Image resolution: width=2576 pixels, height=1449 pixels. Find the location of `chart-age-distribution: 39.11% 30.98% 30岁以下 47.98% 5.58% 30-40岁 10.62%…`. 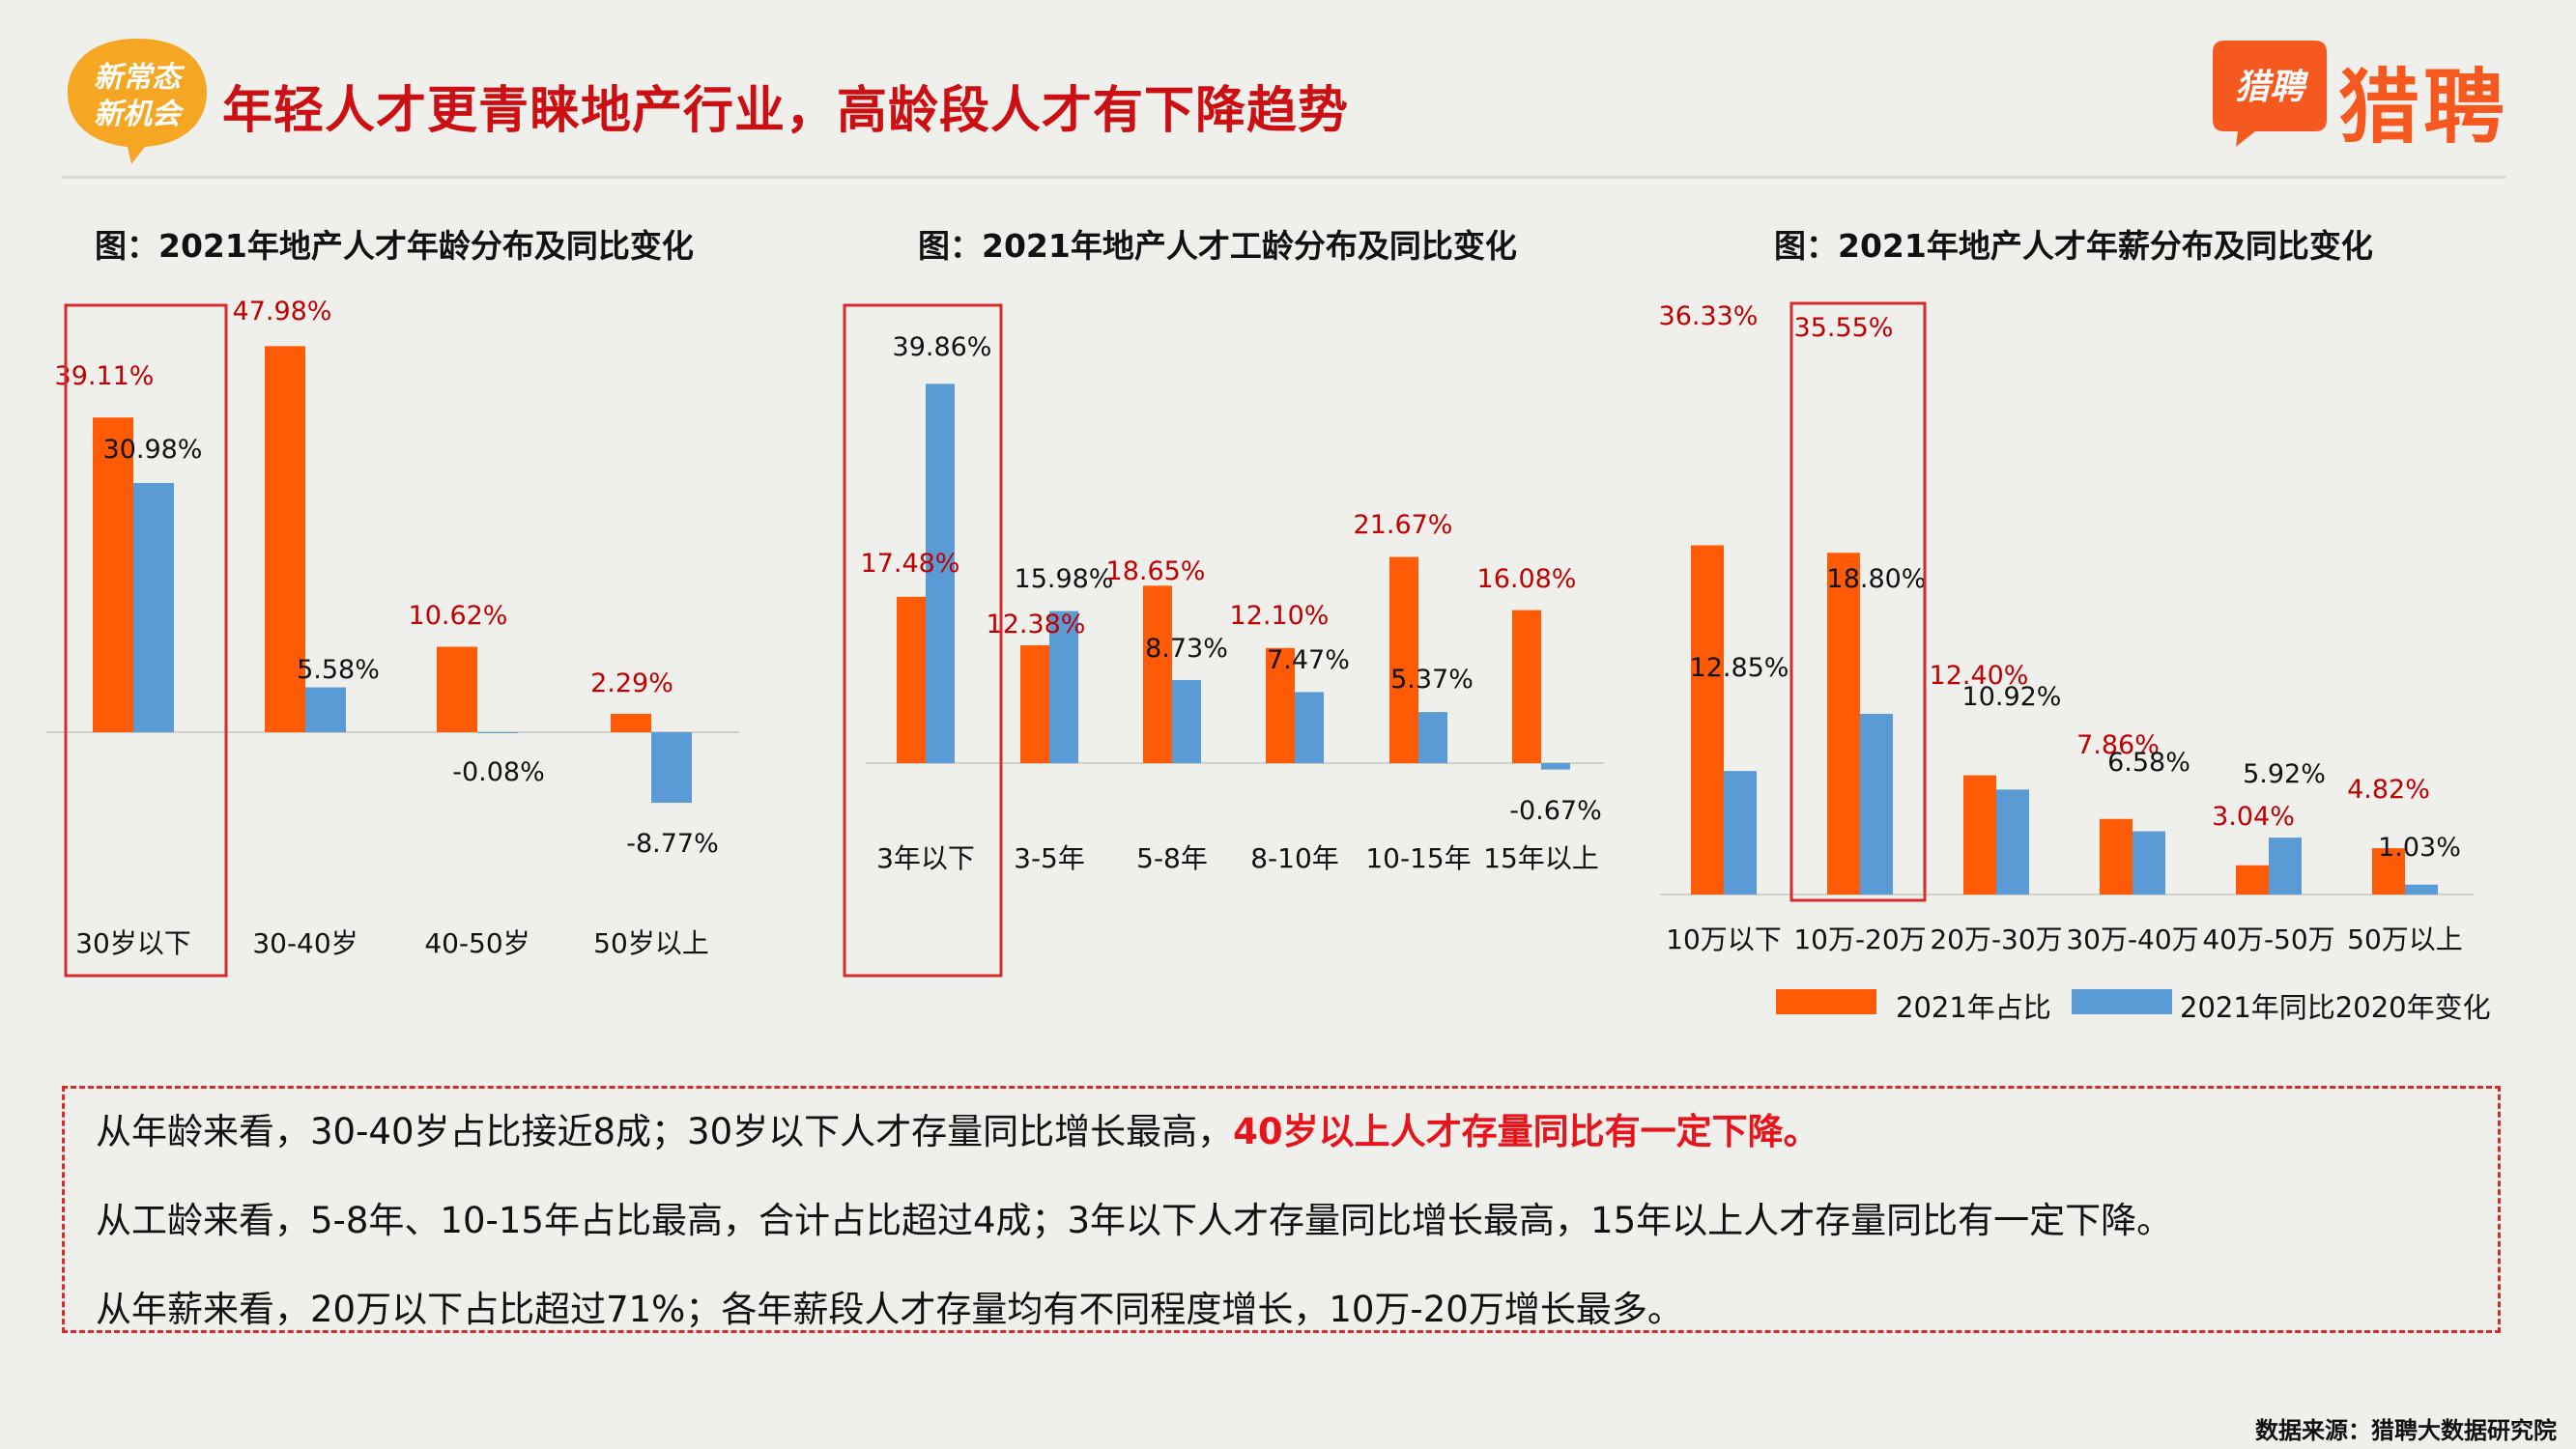

chart-age-distribution: 39.11% 30.98% 30岁以下 47.98% 5.58% 30-40岁 10.62%… is located at coordinates (393, 637).